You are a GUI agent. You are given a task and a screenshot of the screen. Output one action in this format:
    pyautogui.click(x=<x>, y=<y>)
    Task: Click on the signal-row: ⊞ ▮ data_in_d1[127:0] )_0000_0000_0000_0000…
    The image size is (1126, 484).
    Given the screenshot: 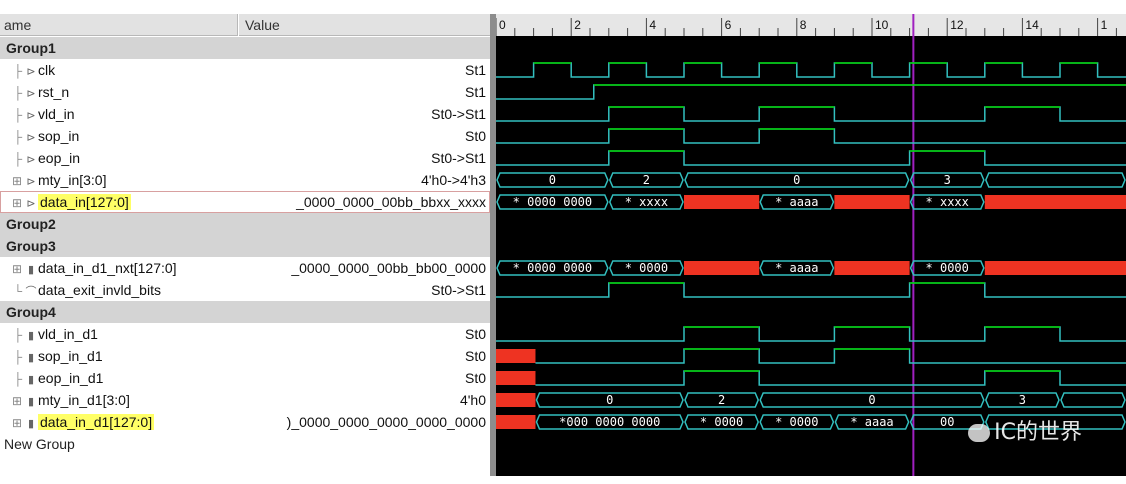 What is the action you would take?
    pyautogui.click(x=245, y=422)
    